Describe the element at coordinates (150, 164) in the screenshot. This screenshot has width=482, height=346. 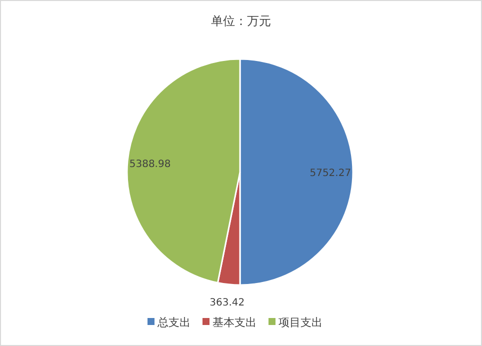
I see `data-label: 5388.98` at that location.